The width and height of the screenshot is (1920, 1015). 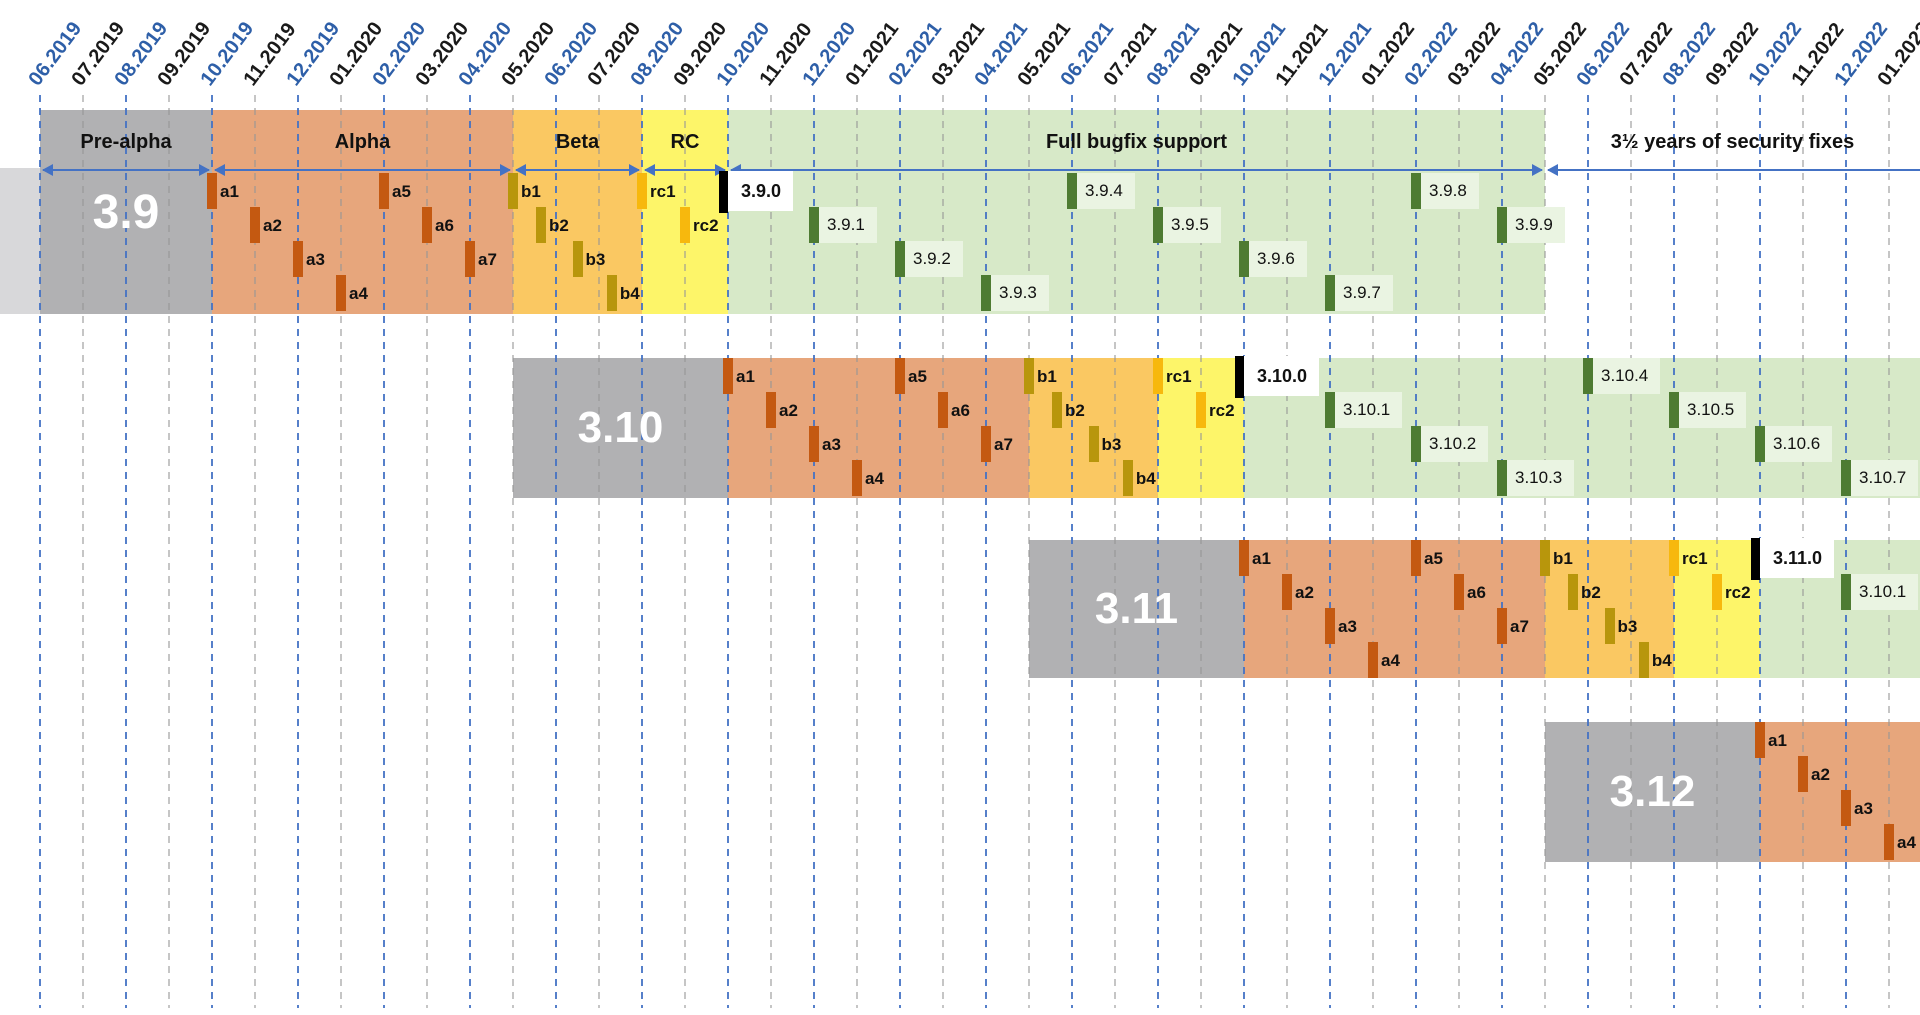 I want to click on bugfix-label-box: 3.10.6, so click(x=1794, y=444).